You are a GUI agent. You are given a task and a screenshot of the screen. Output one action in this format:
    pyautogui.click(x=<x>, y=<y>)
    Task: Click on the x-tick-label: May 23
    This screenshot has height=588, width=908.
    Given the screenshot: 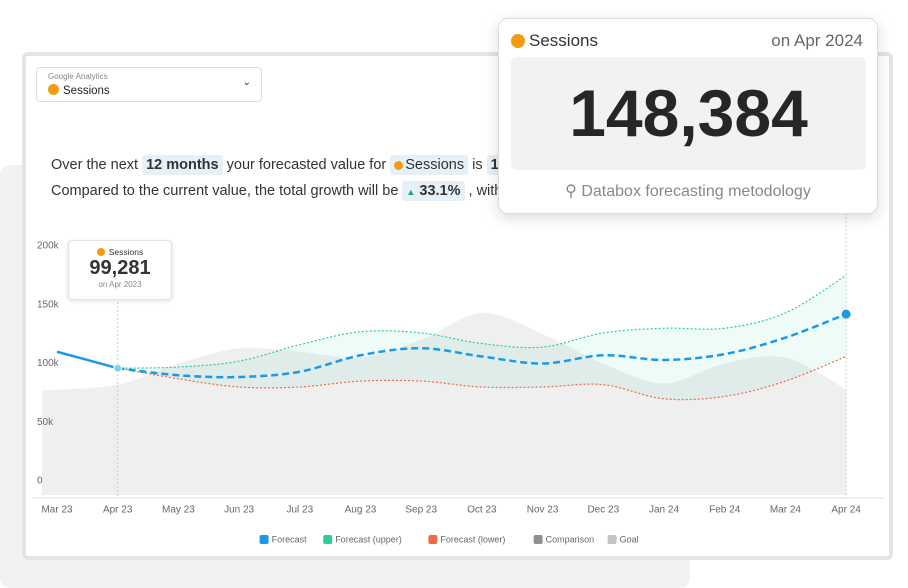 What is the action you would take?
    pyautogui.click(x=178, y=510)
    